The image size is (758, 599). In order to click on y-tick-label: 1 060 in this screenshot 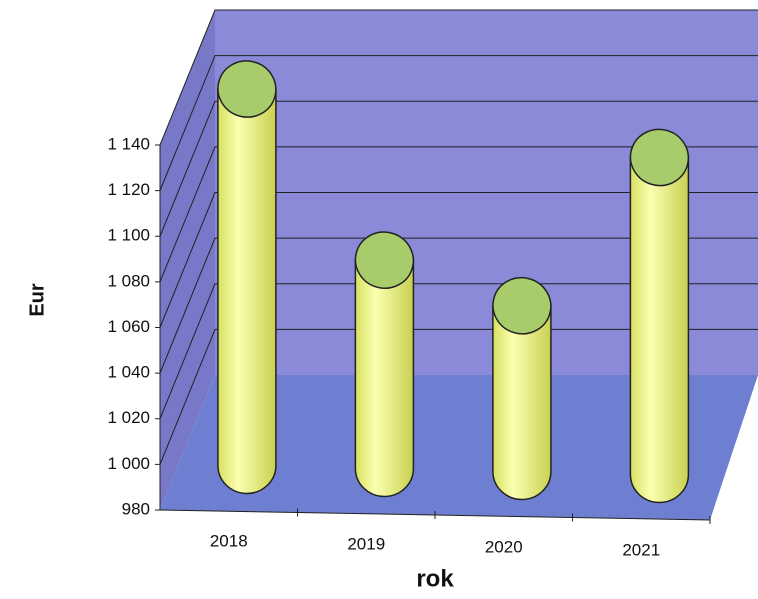, I will do `click(128, 326)`.